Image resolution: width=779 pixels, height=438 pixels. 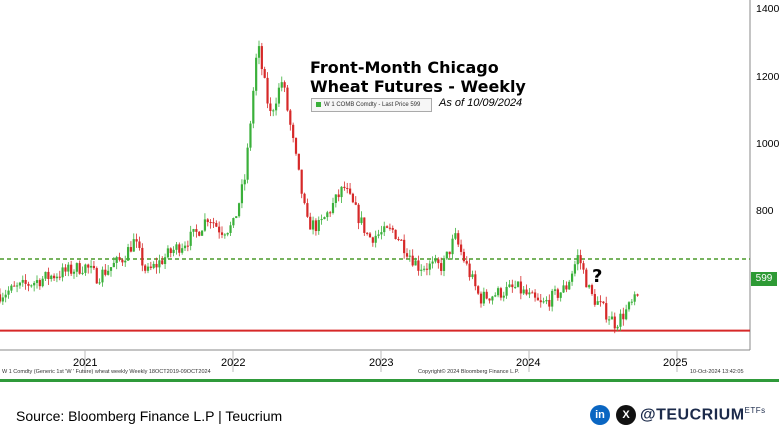 What do you see at coordinates (600, 415) in the screenshot?
I see `linkedin-icon: in` at bounding box center [600, 415].